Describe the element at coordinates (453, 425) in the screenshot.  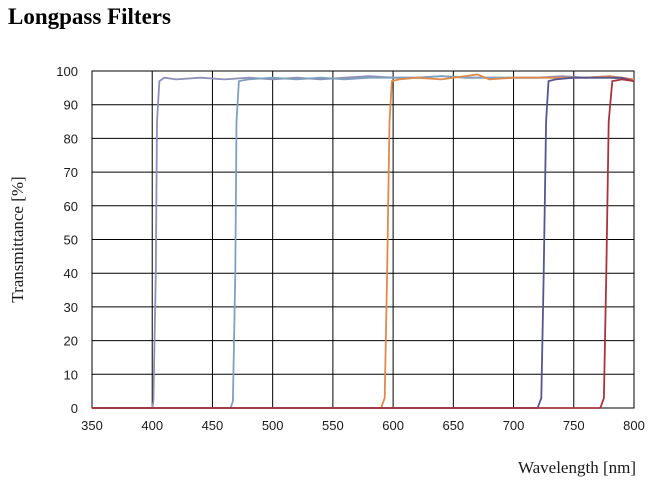
I see `x-tick-label: 650` at that location.